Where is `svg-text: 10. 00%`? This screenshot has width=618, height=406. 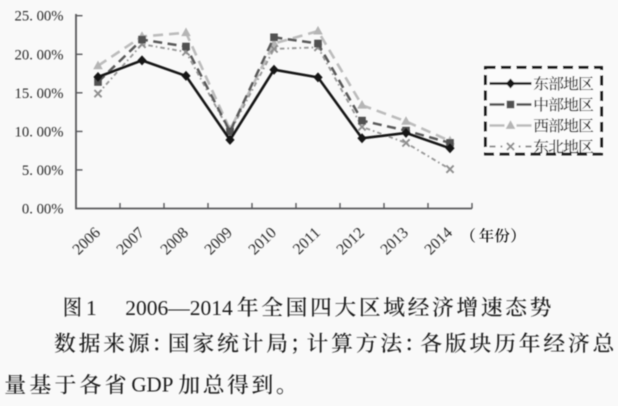 svg-text: 10. 00% is located at coordinates (39, 132).